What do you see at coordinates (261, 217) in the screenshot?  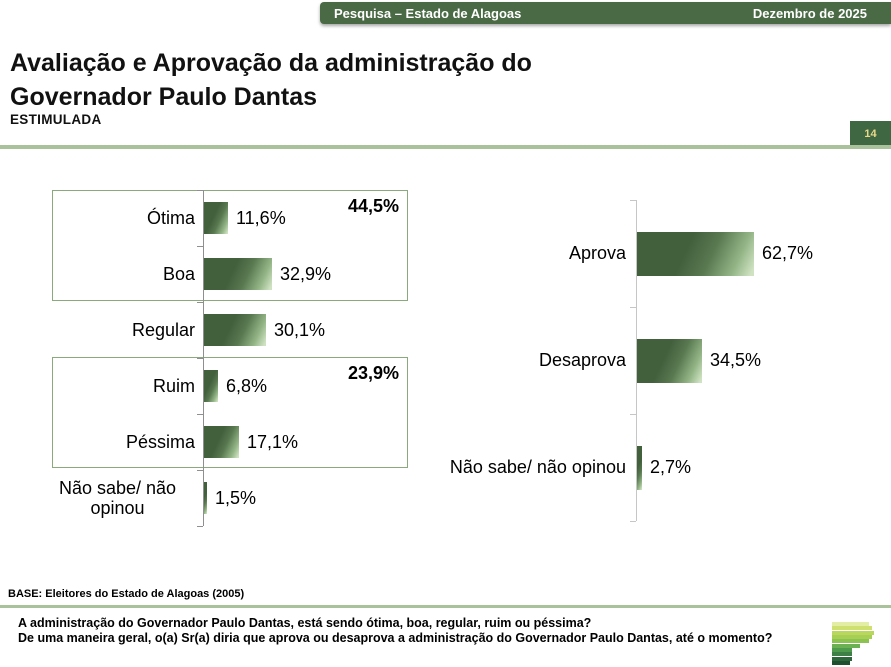 I see `value-label: 11,6%` at bounding box center [261, 217].